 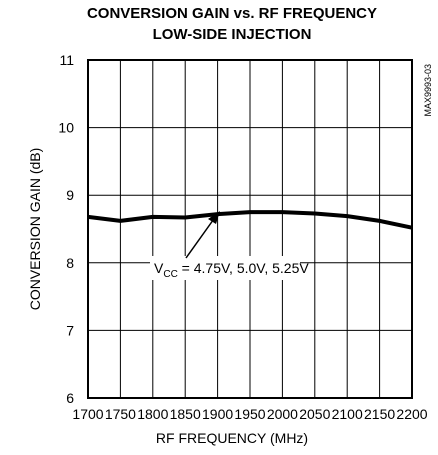 I want to click on chart-title: CONVERSION GAIN vs. RF FREQUENCY, so click(x=232, y=13).